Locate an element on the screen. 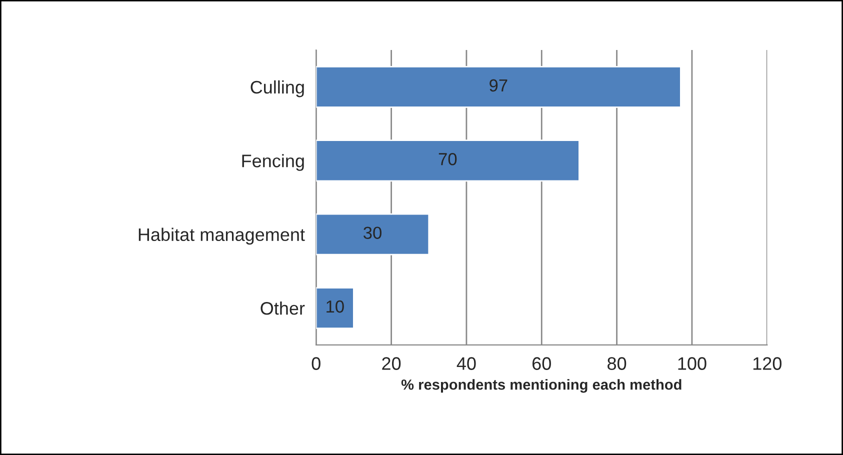  x-tick-label: 120 is located at coordinates (767, 363).